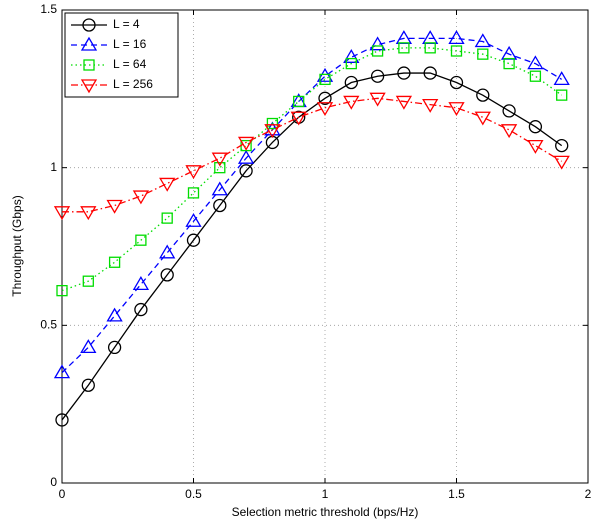 The width and height of the screenshot is (607, 530). What do you see at coordinates (126, 24) in the screenshot?
I see `legend-label: L = 4` at bounding box center [126, 24].